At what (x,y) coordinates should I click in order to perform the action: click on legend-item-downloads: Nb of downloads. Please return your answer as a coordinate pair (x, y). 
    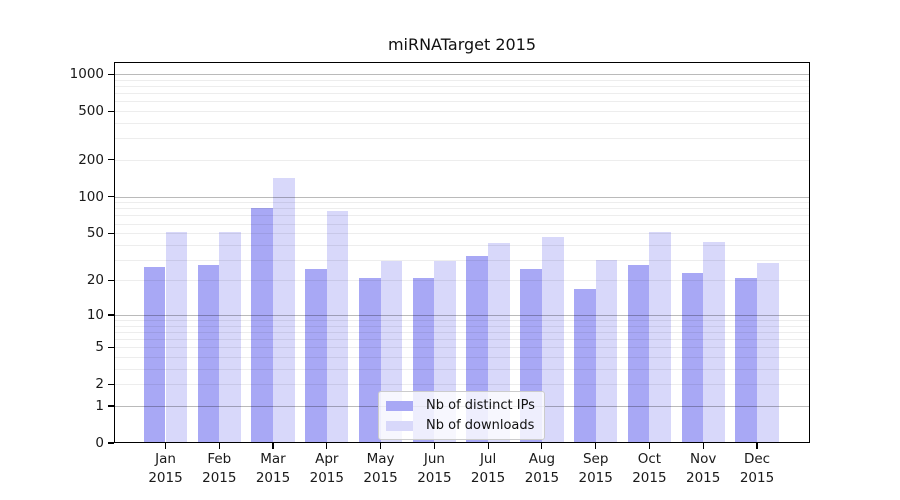
    Looking at the image, I should click on (460, 425).